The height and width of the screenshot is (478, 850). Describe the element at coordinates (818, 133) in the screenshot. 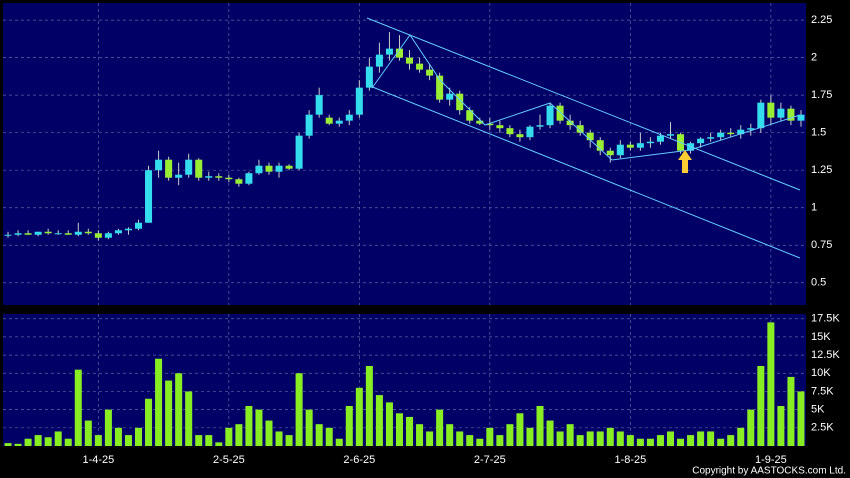

I see `y-tick-label: 1.5` at that location.